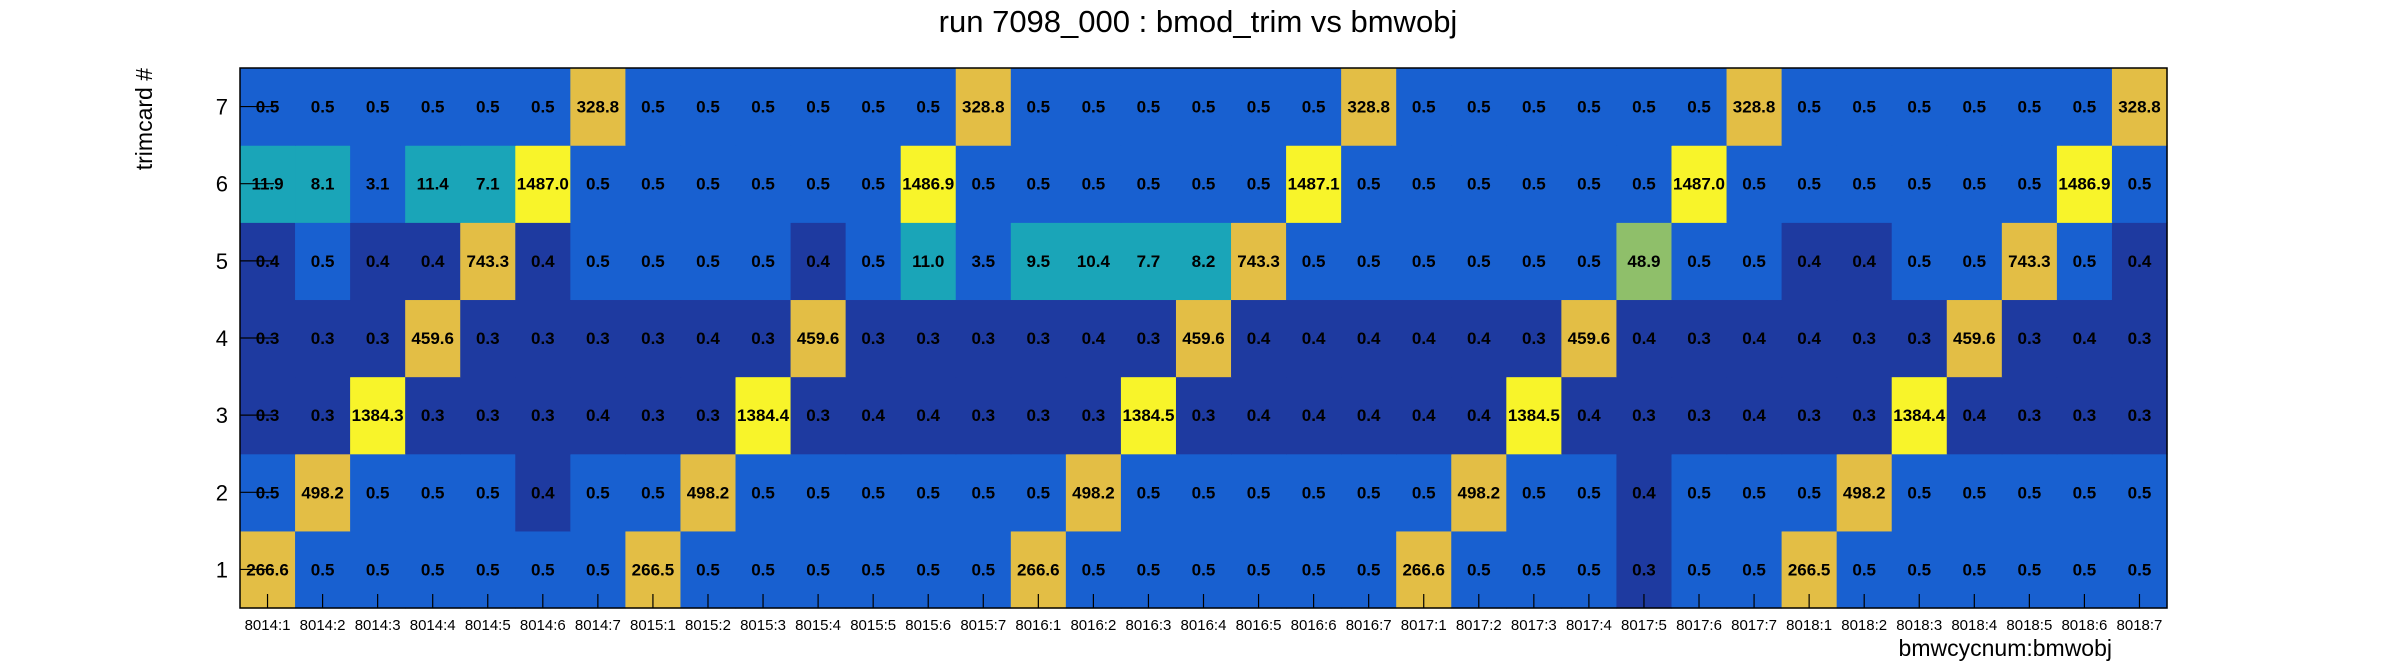 The width and height of the screenshot is (2396, 672). I want to click on x-tick-label: 8017:1, so click(1424, 625).